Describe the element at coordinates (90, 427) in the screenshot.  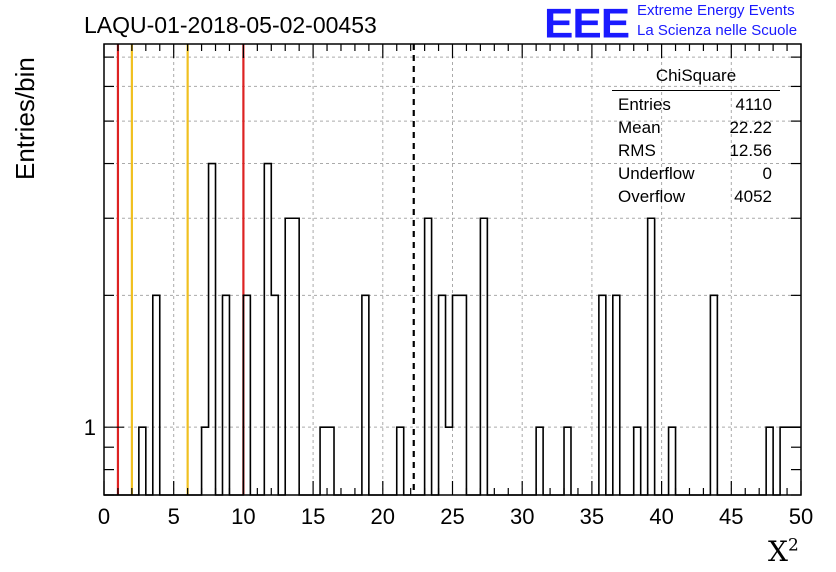
I see `y-tick-label: 1` at that location.